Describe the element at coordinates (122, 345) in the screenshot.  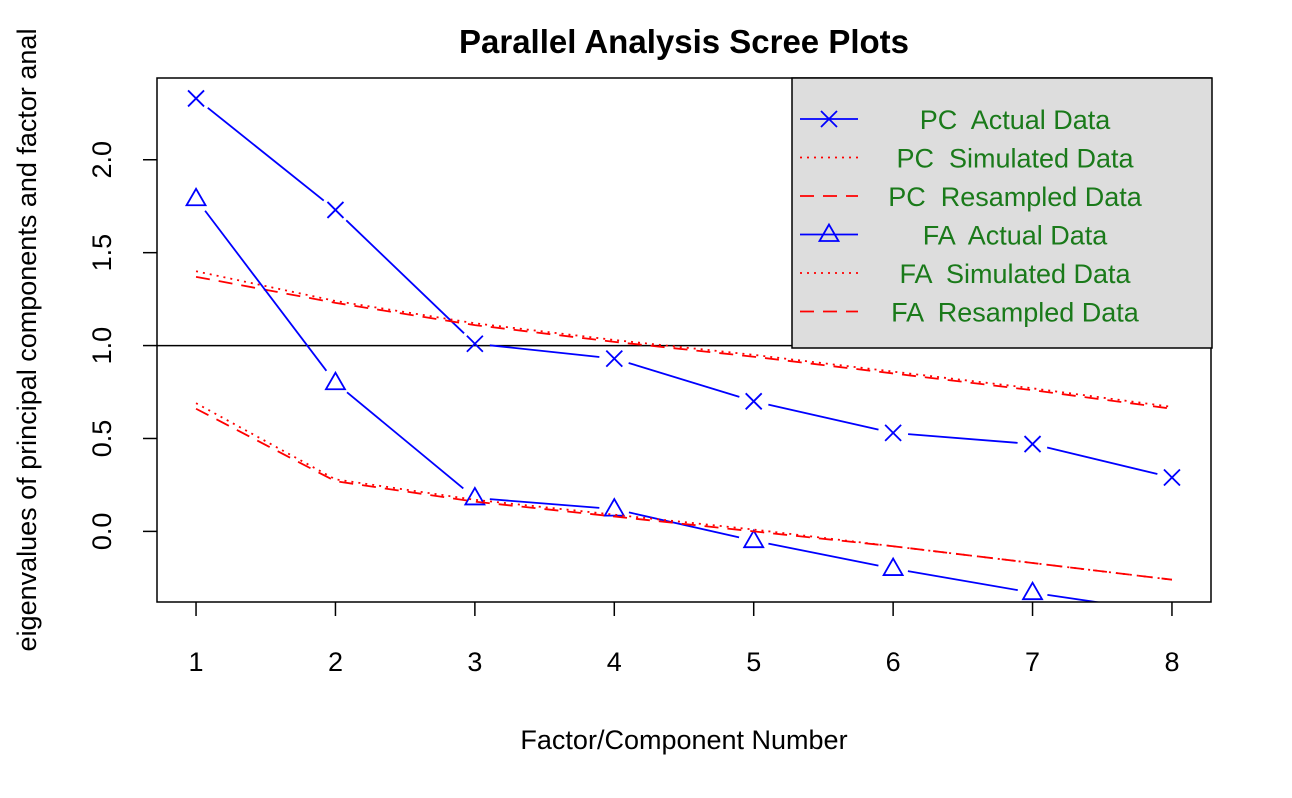
I see `y-axis: 0.0 0.5 1.0 1.5 2.0` at that location.